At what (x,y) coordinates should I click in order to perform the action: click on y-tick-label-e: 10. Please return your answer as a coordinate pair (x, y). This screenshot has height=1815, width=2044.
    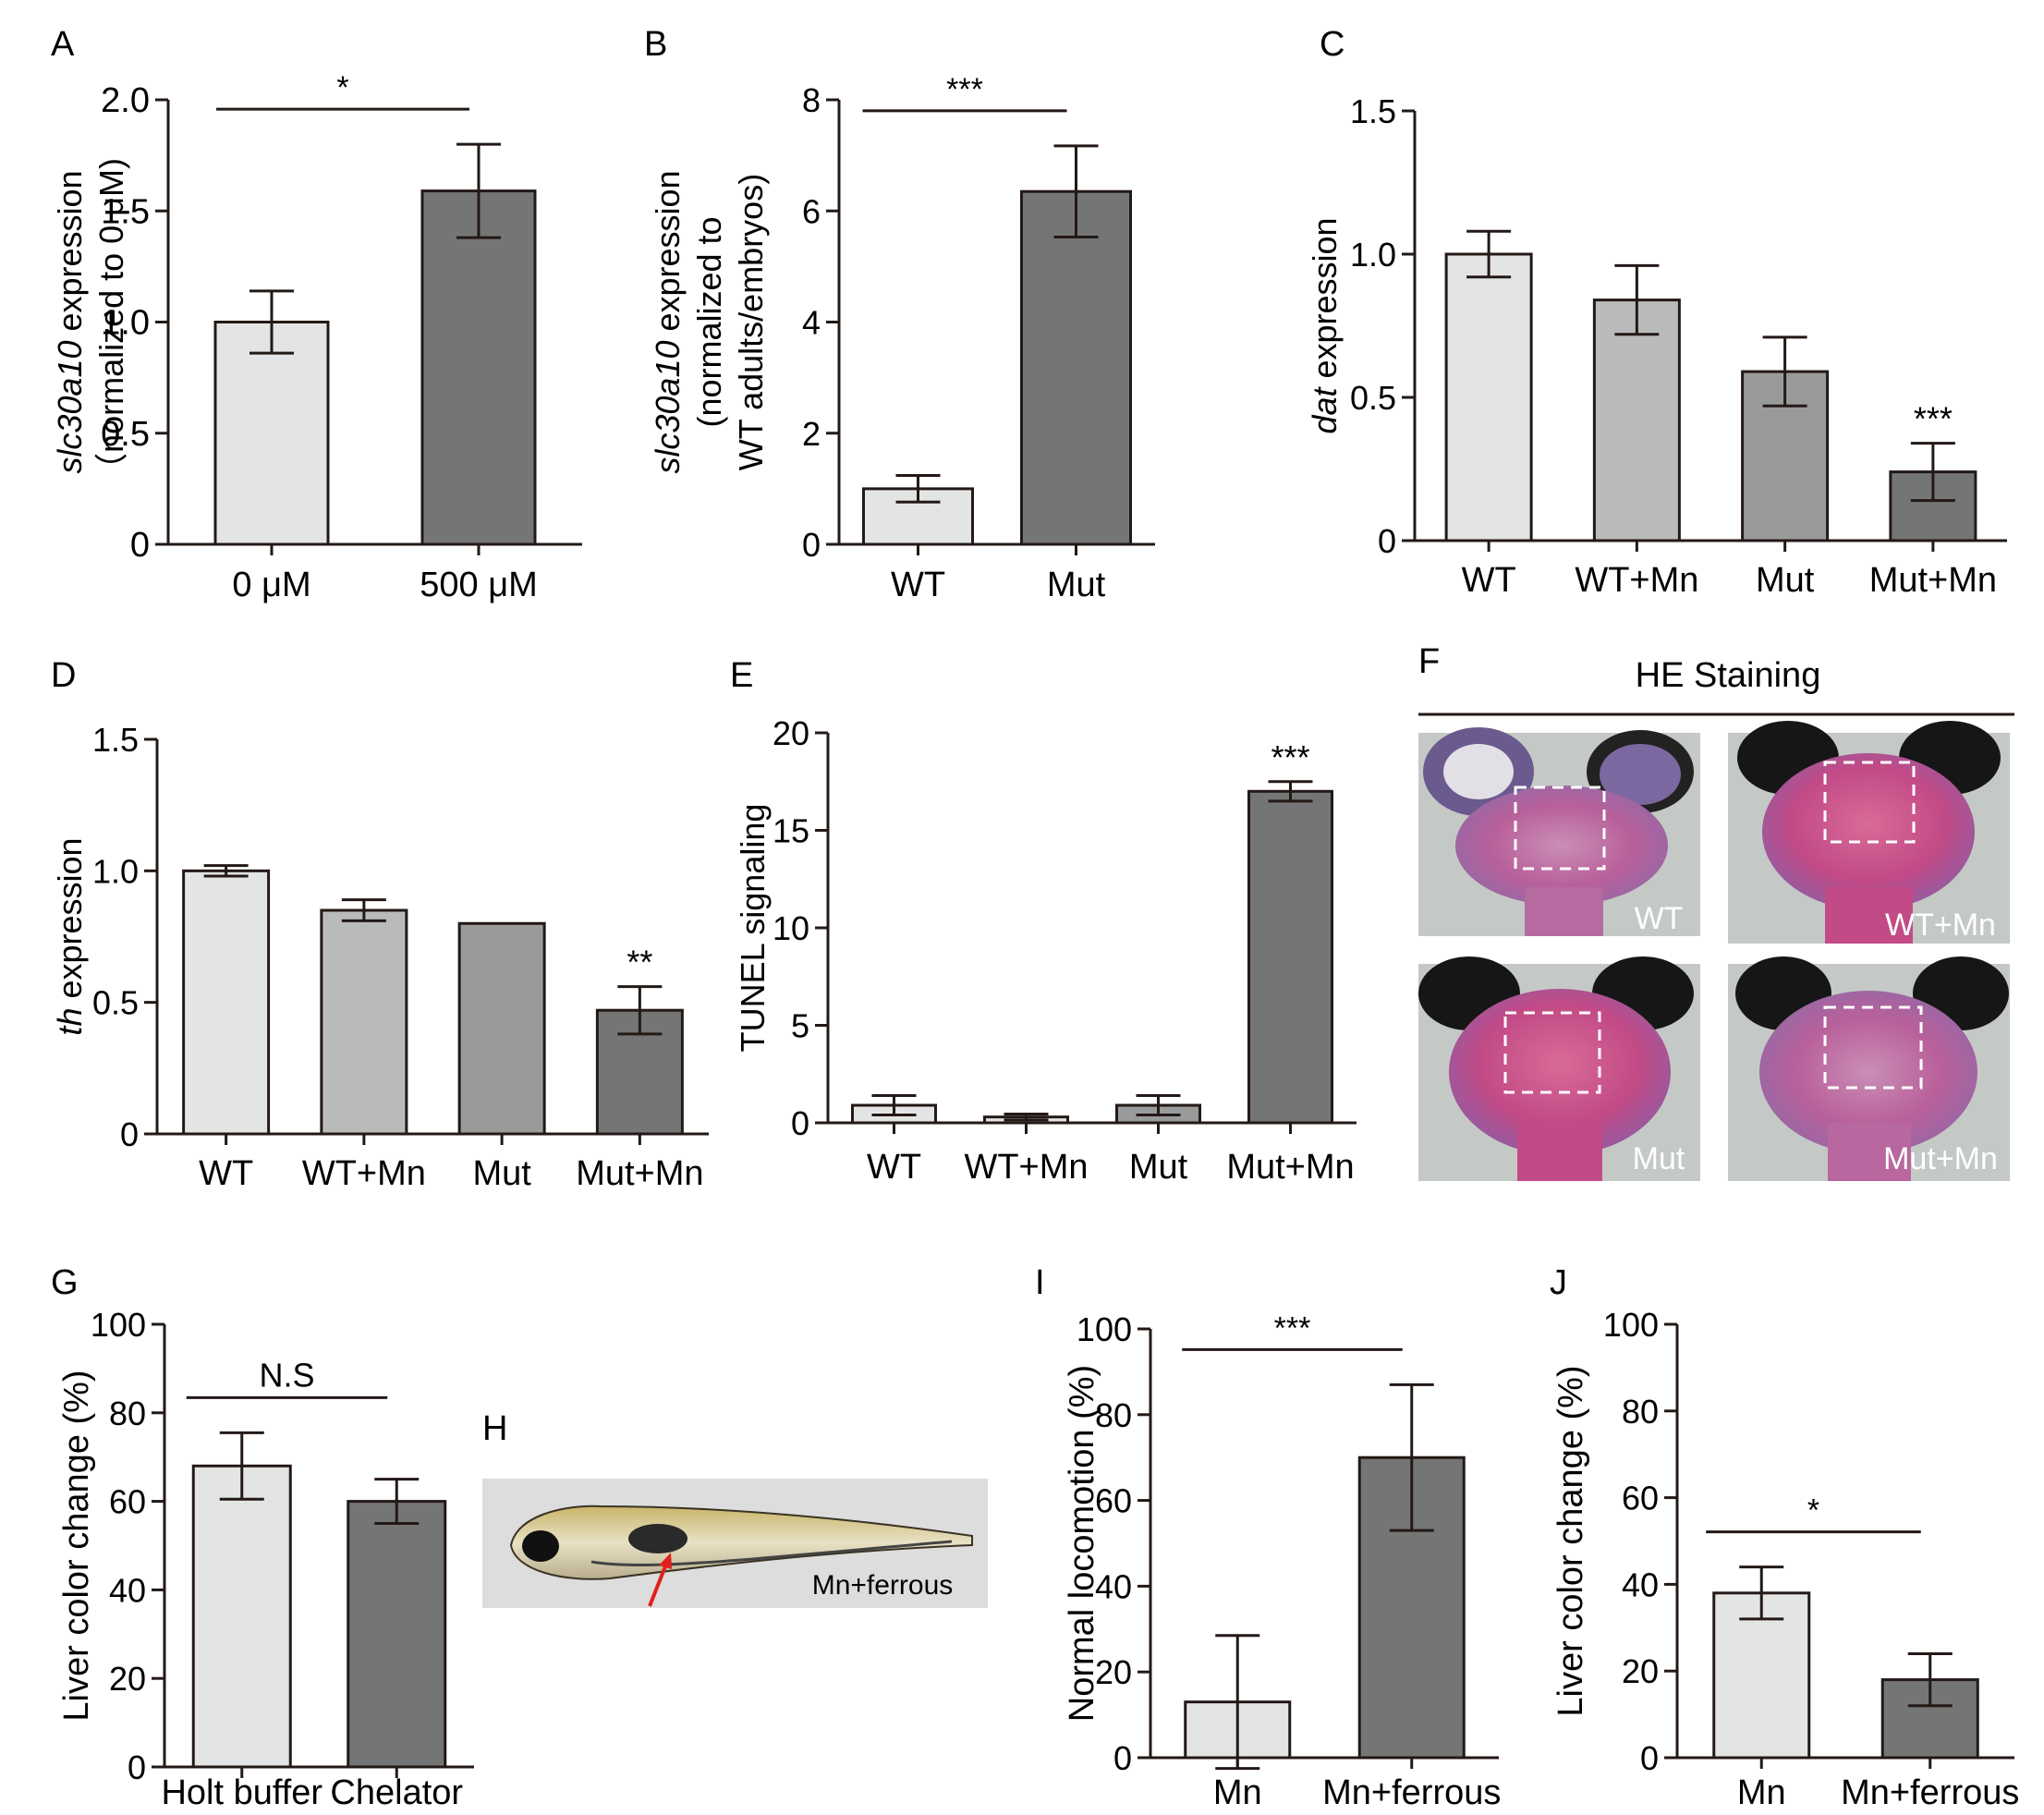
    Looking at the image, I should click on (791, 928).